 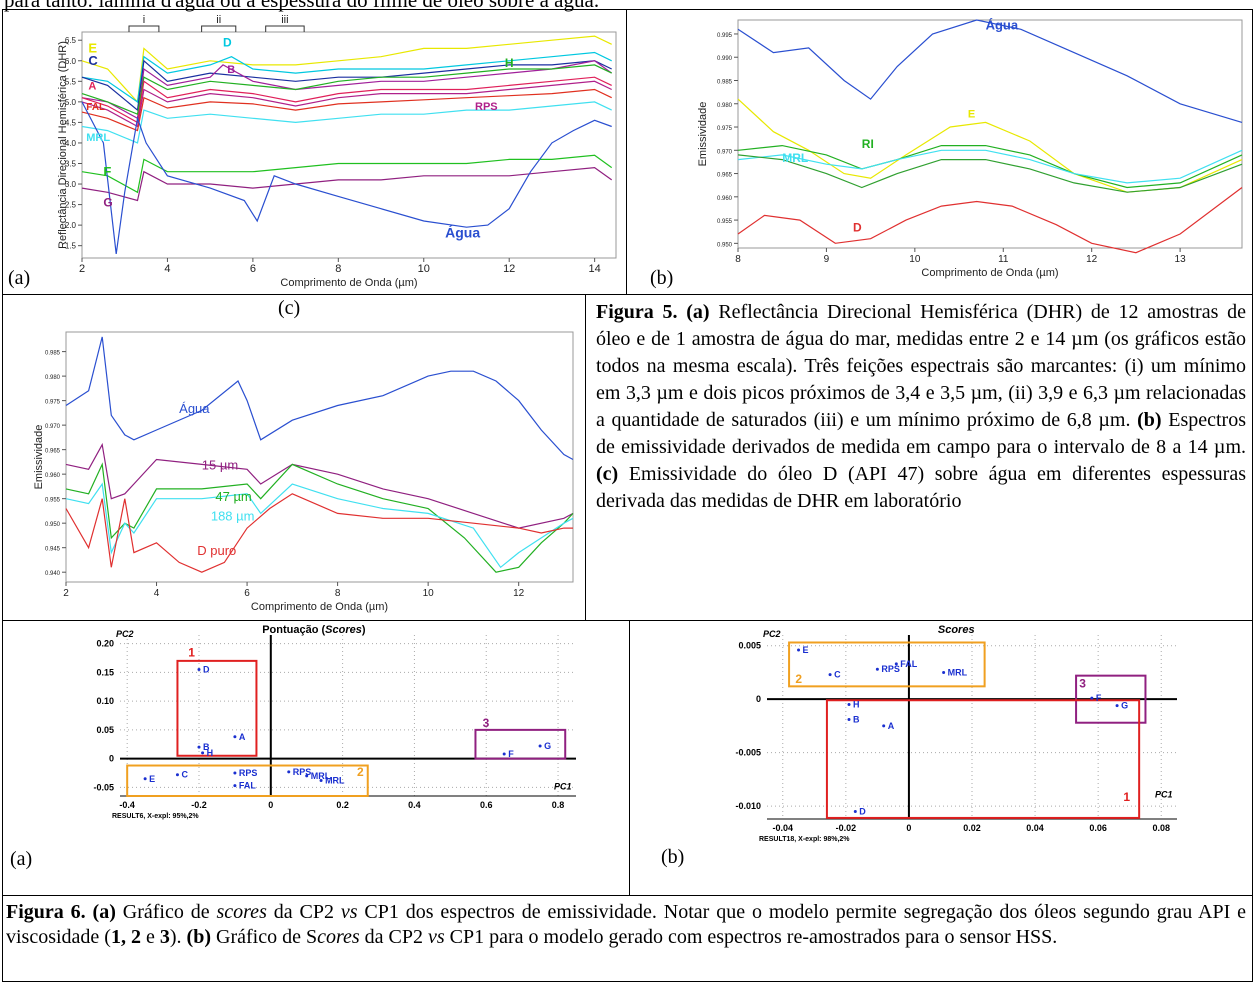 I want to click on plot-area, so click(x=319, y=457).